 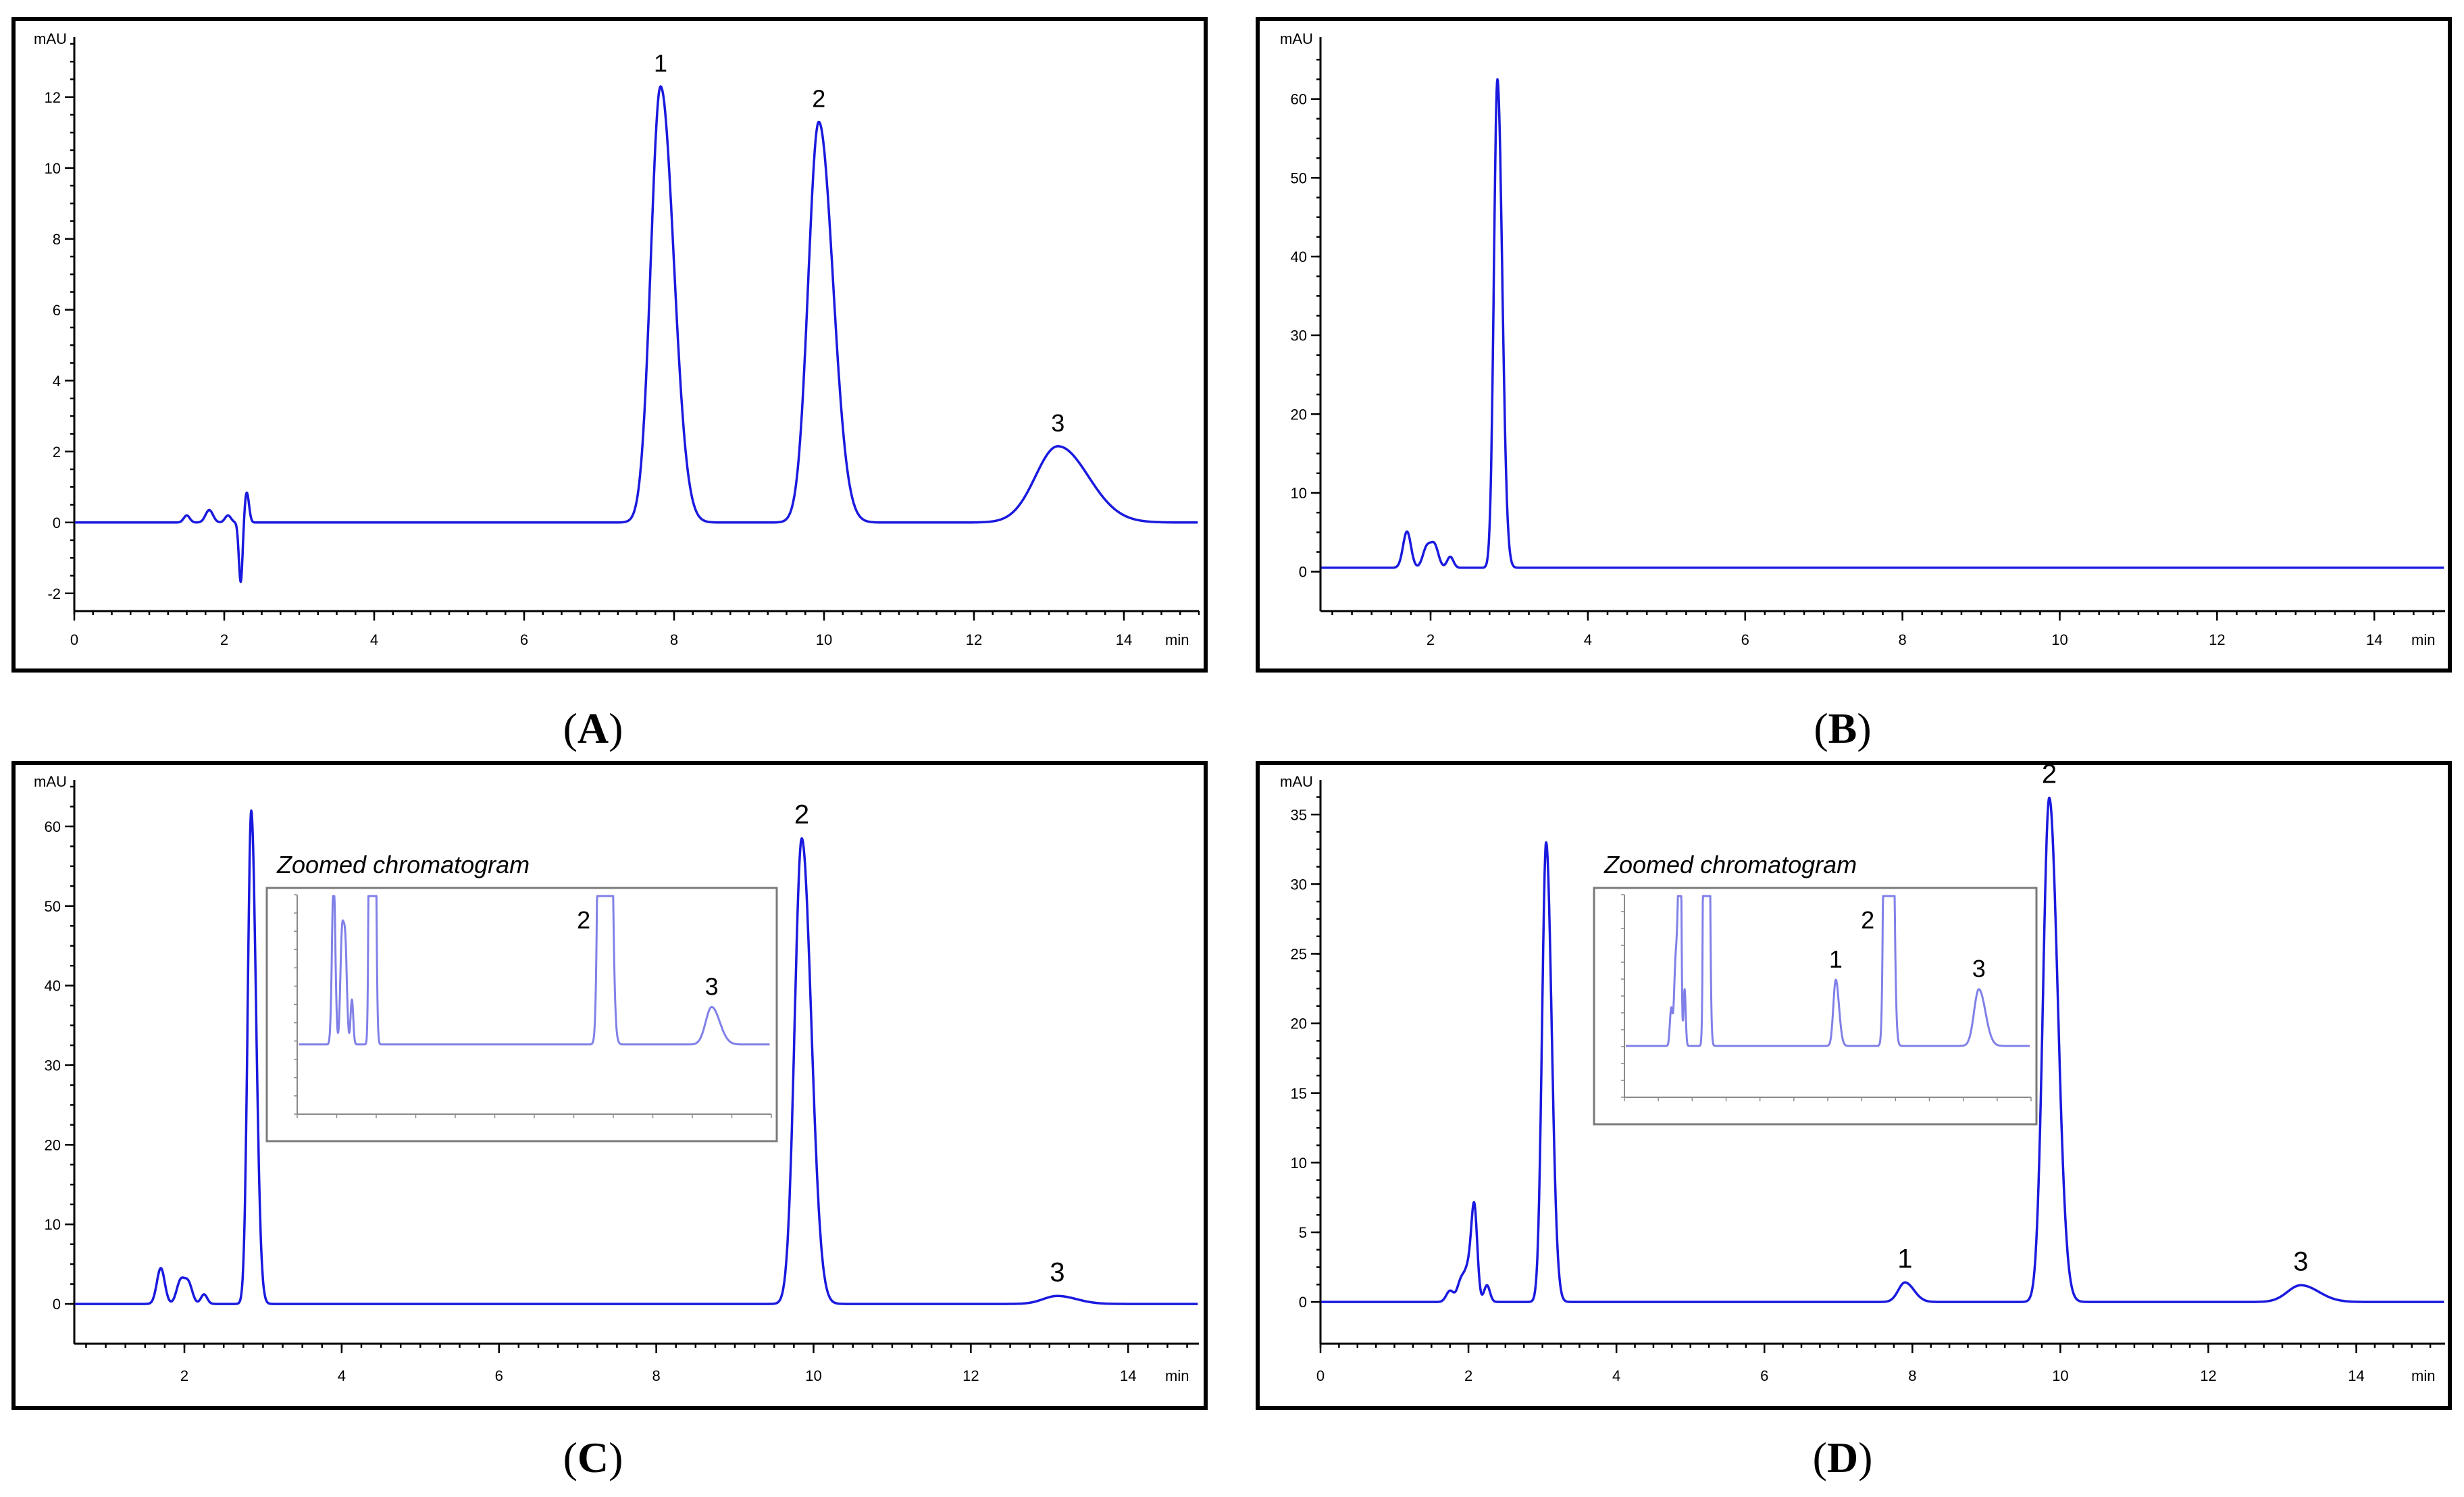 What do you see at coordinates (1320, 1375) in the screenshot?
I see `x-tick-label: 0` at bounding box center [1320, 1375].